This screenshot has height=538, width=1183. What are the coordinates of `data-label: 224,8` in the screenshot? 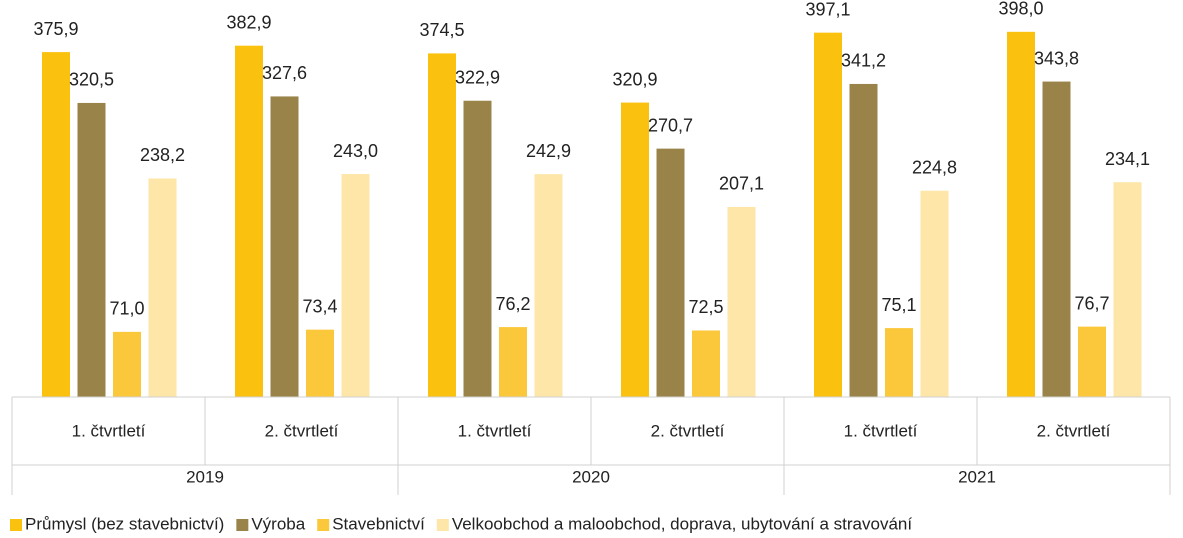 It's located at (934, 167).